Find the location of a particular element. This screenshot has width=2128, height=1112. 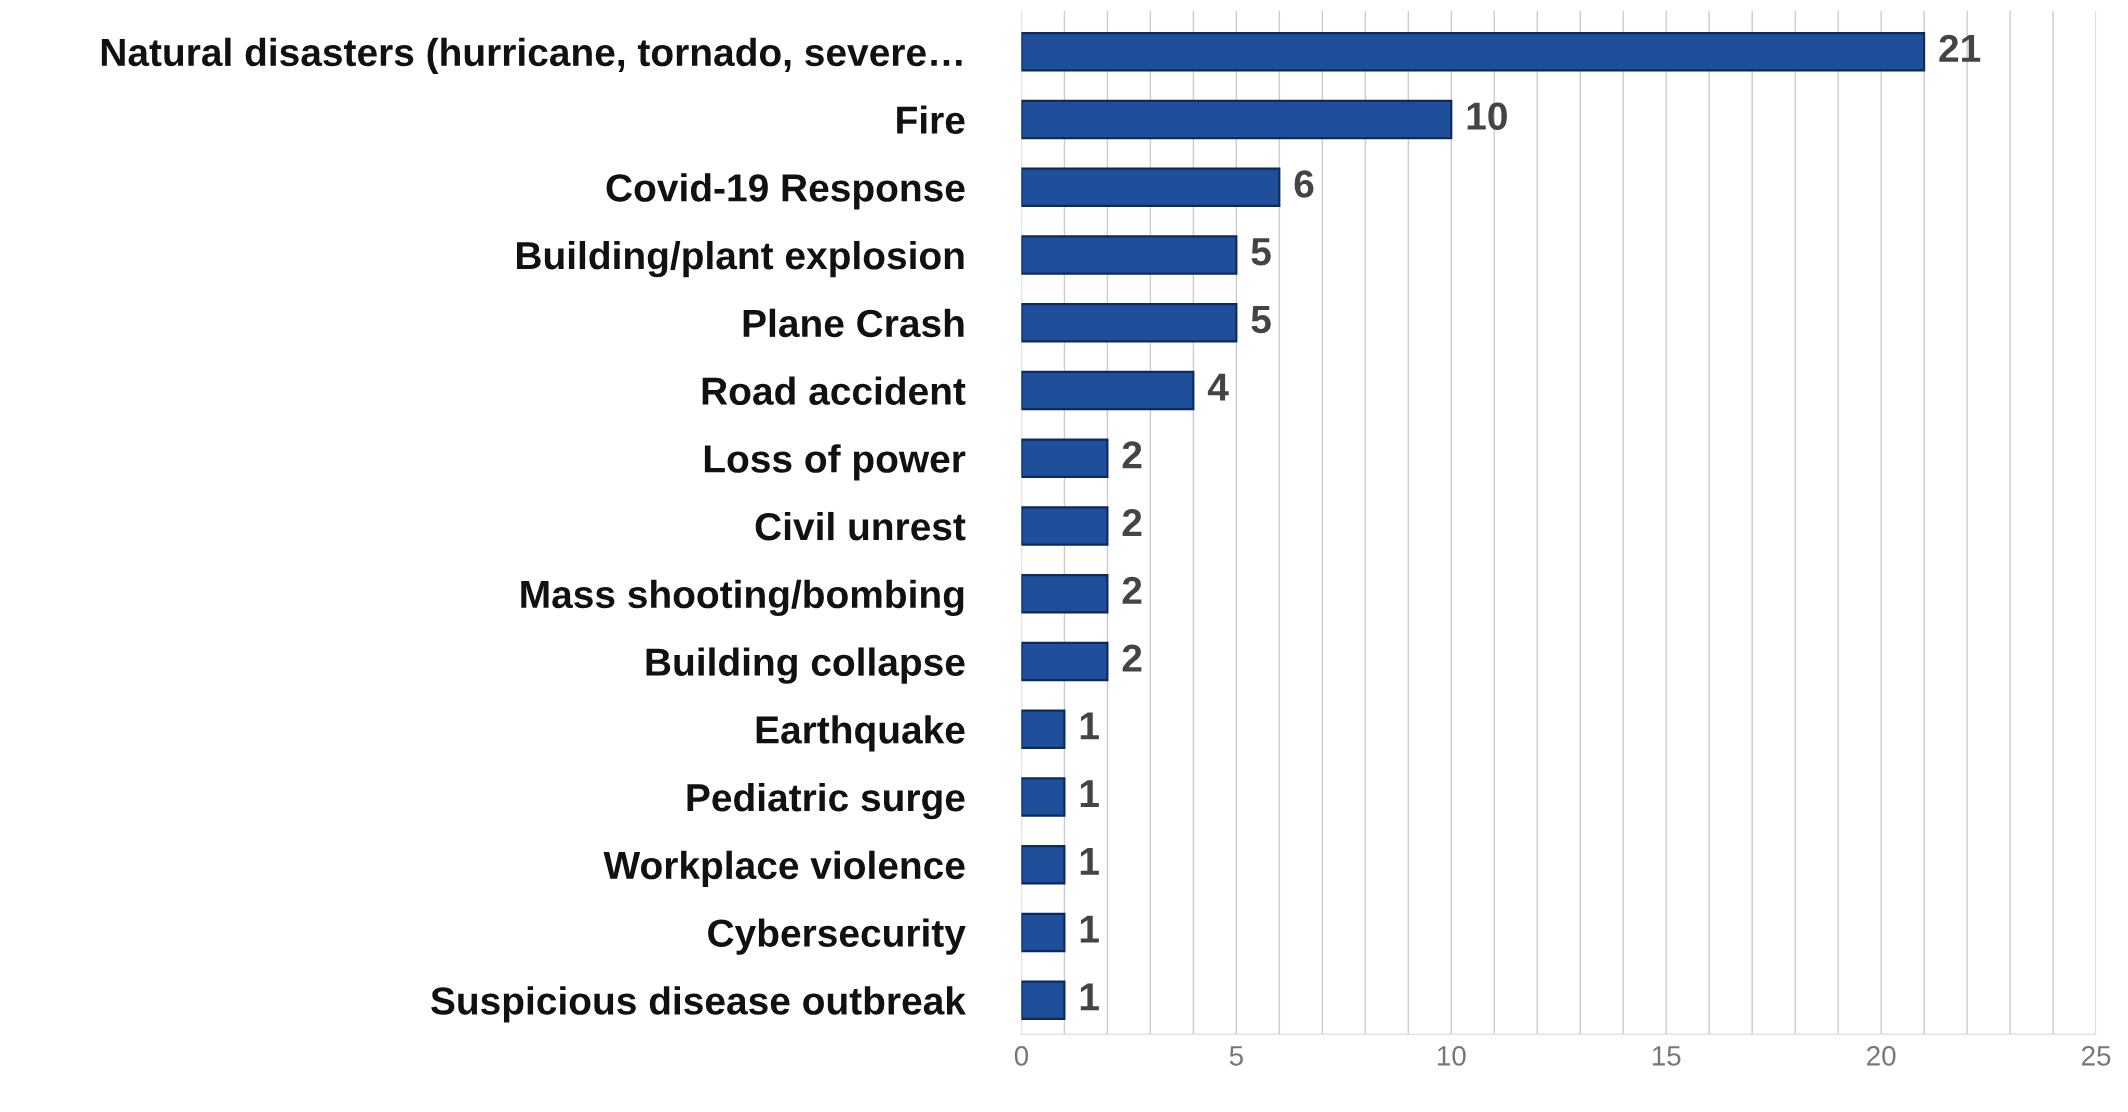

data-label: 10 is located at coordinates (1487, 116).